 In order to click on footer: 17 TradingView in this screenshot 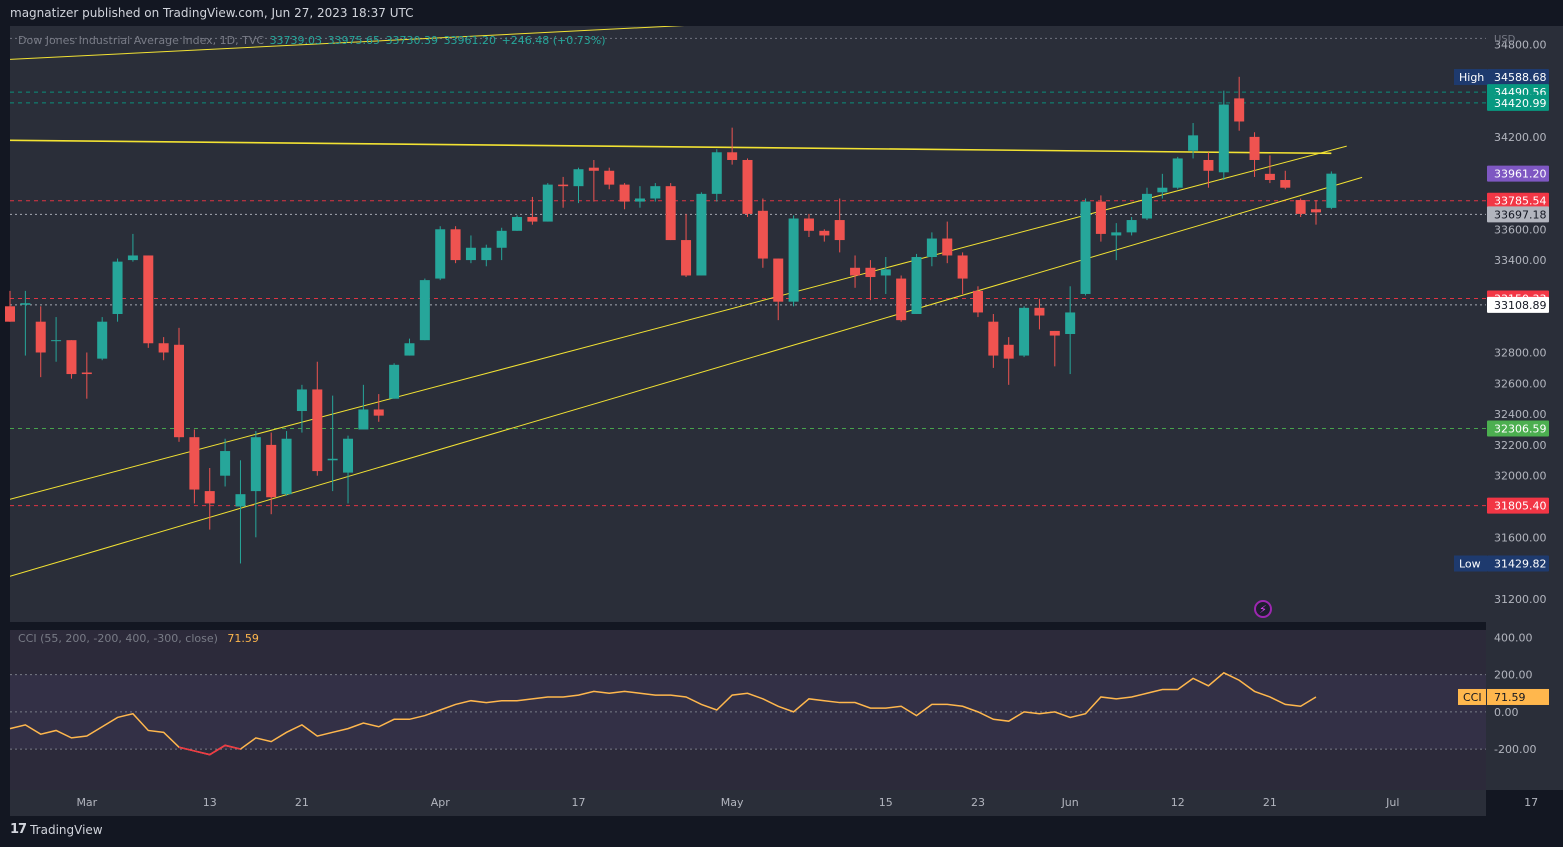, I will do `click(56, 829)`.